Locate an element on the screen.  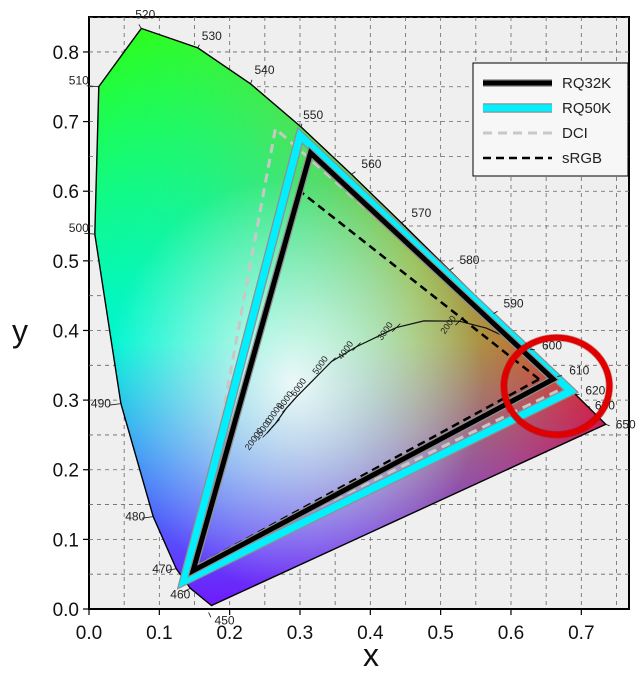
y-tick-label: 0.5 is located at coordinates (66, 262).